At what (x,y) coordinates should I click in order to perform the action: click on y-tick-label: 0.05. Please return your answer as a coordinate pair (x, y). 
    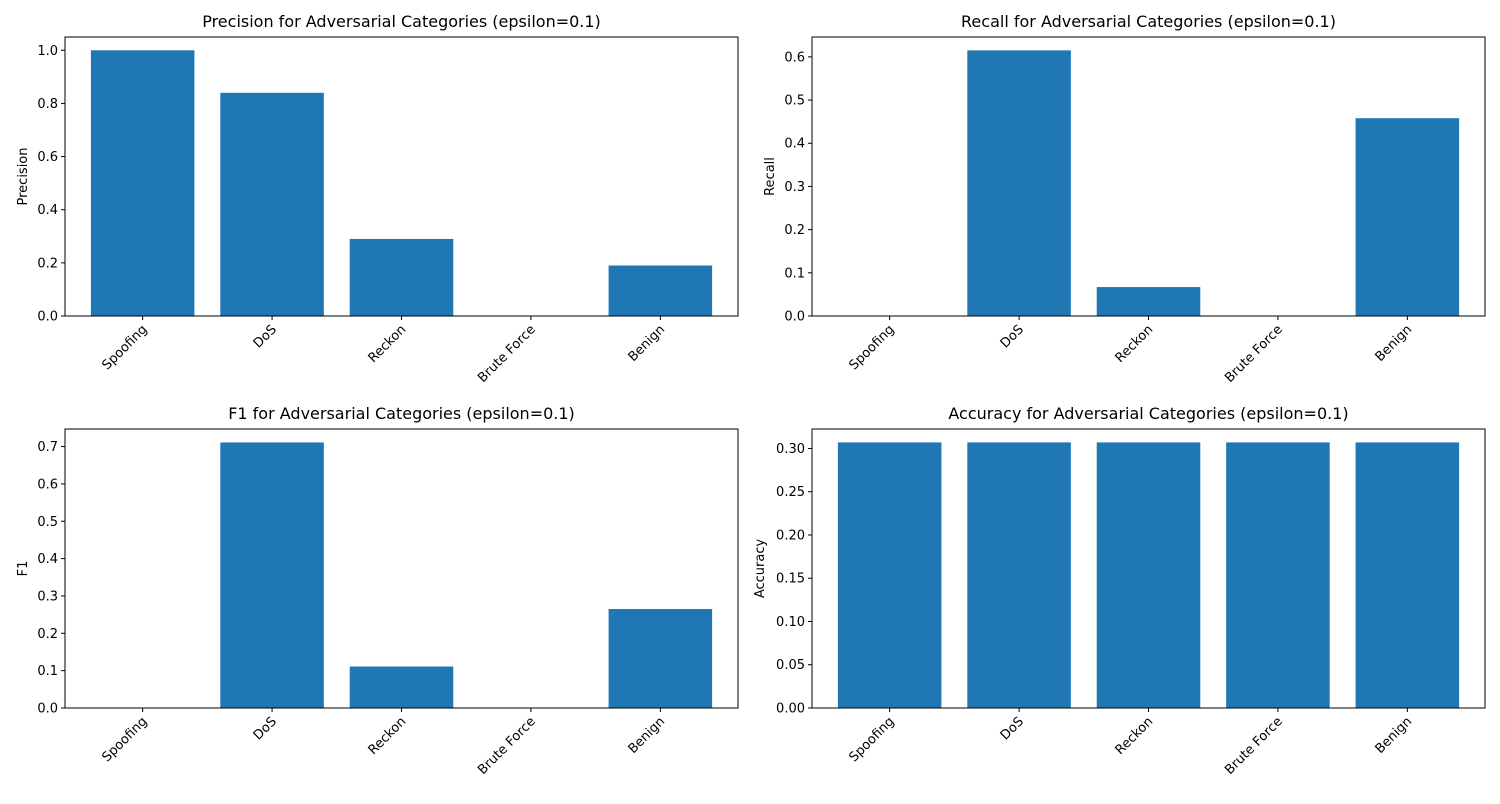
    Looking at the image, I should click on (790, 665).